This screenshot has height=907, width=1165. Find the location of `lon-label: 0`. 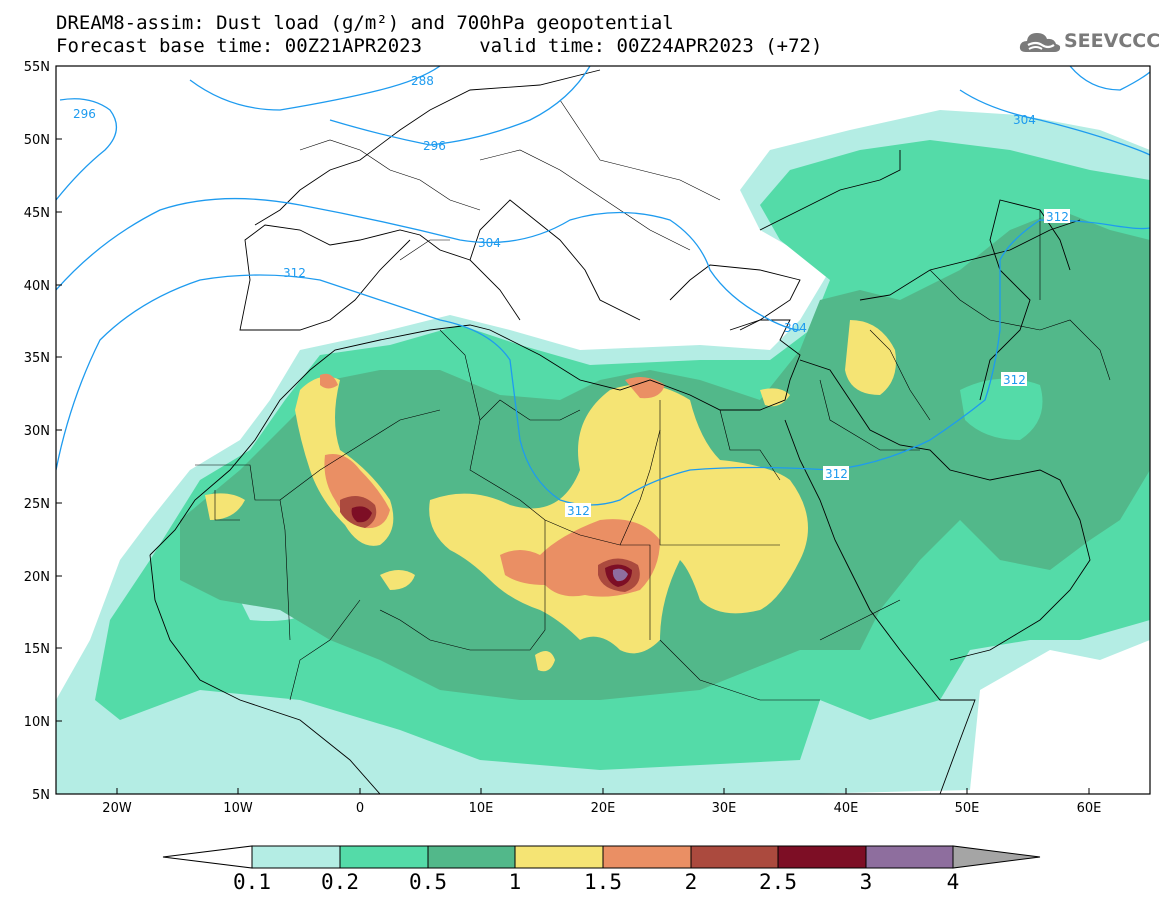

lon-label: 0 is located at coordinates (360, 808).